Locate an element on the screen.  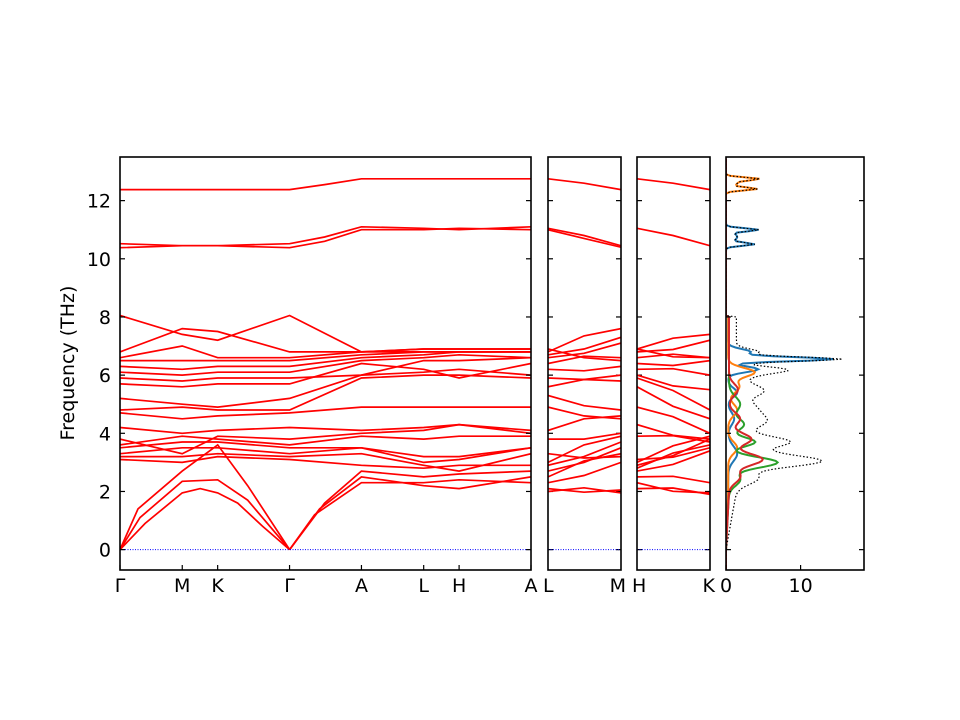
dos-curves is located at coordinates (784, 364).